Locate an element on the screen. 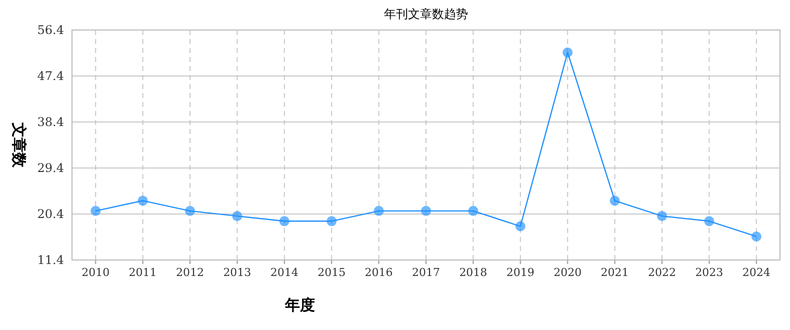  x-tick-label: 2017 is located at coordinates (426, 272).